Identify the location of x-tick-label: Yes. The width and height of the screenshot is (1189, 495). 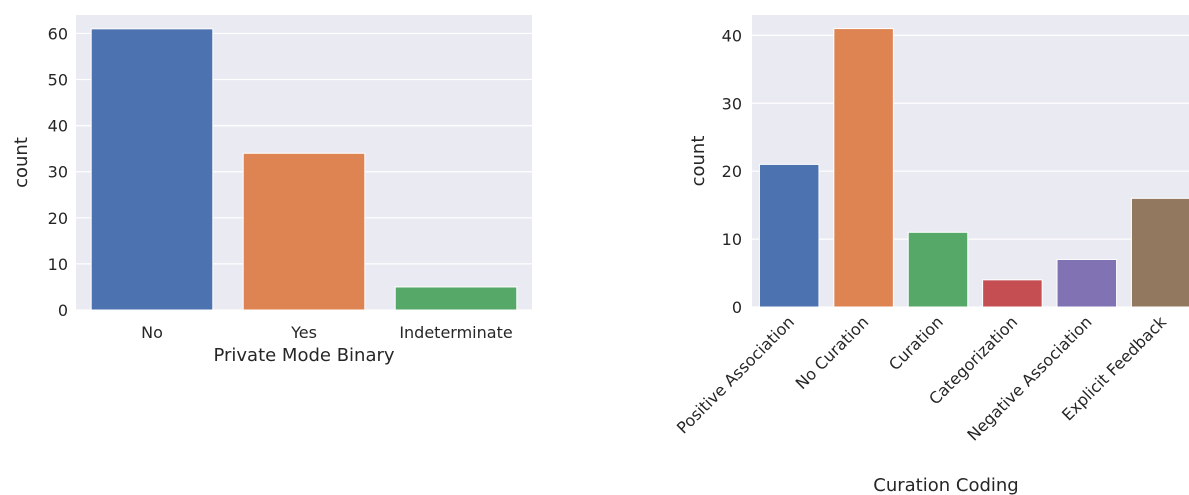
(303, 332).